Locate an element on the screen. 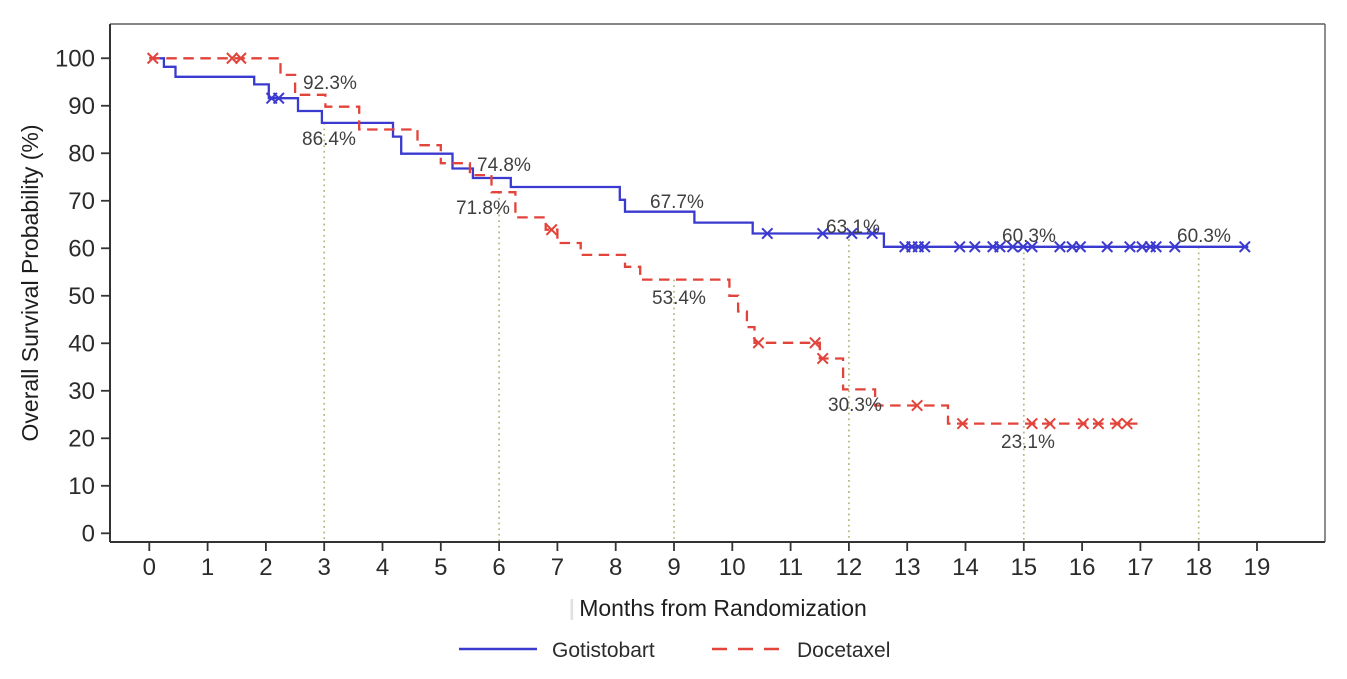 The height and width of the screenshot is (679, 1347). y-tick-label: 40 is located at coordinates (81, 343).